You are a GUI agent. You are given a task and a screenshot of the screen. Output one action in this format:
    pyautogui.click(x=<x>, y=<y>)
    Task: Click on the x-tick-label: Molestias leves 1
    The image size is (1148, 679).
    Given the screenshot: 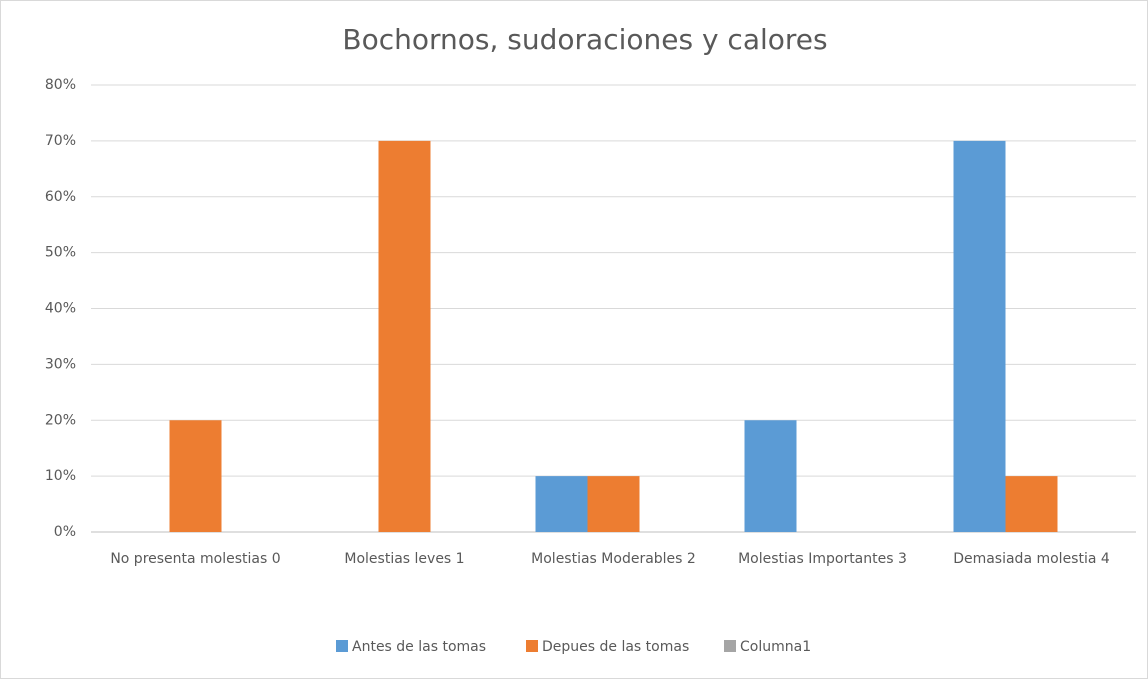 What is the action you would take?
    pyautogui.click(x=404, y=559)
    